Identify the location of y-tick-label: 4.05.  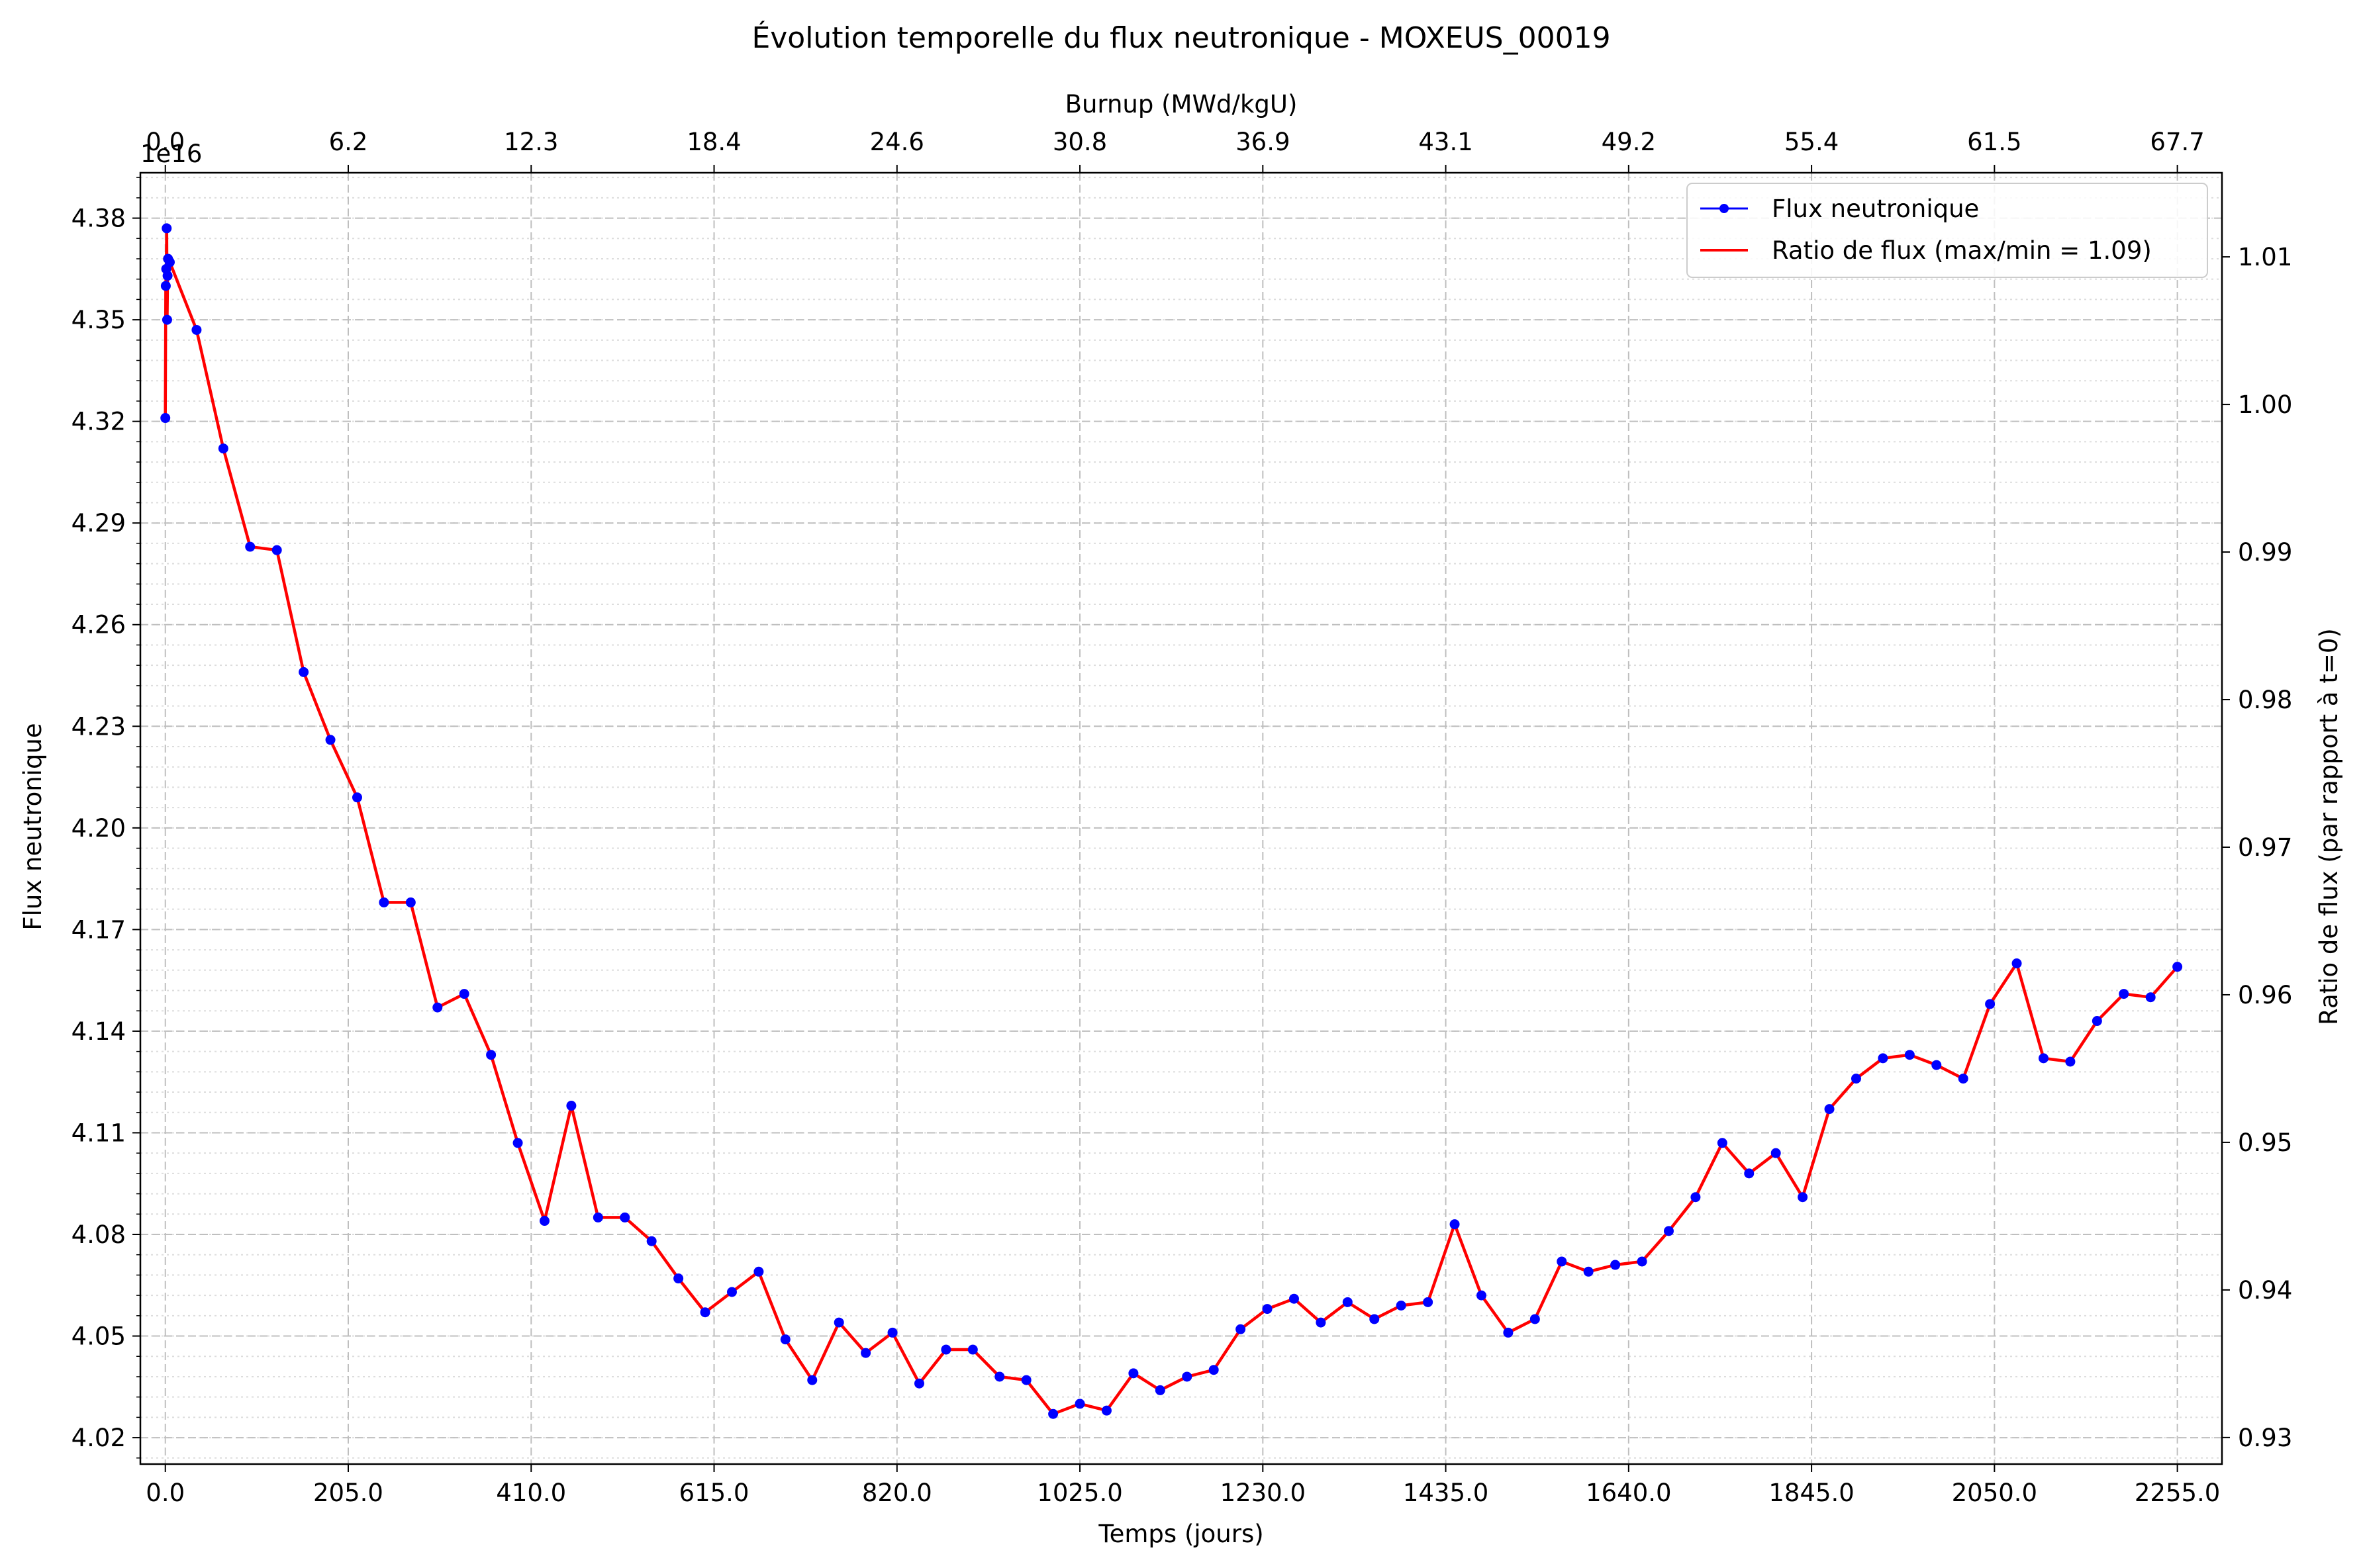
(99, 1336).